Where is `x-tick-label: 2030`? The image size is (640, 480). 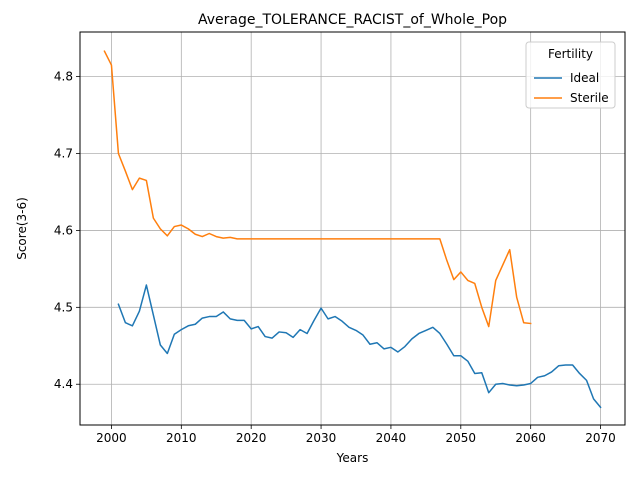
x-tick-label: 2030 is located at coordinates (321, 438).